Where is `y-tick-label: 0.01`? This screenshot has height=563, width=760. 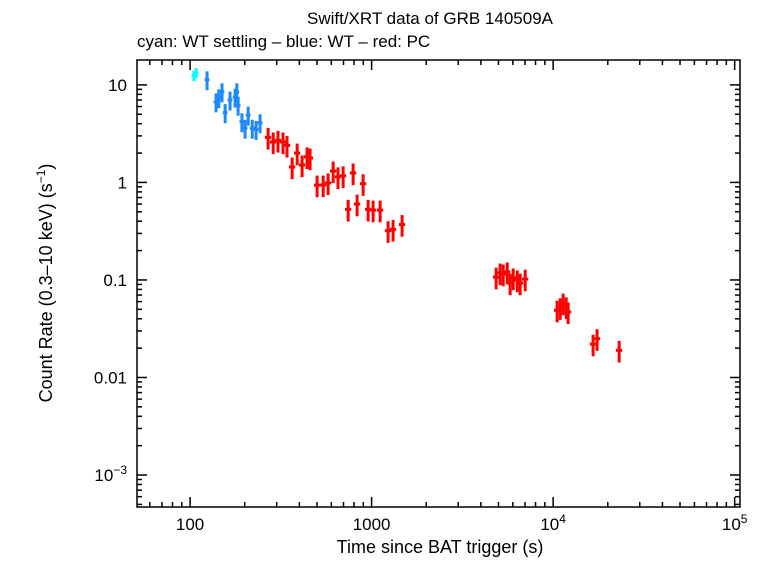
y-tick-label: 0.01 is located at coordinates (110, 377).